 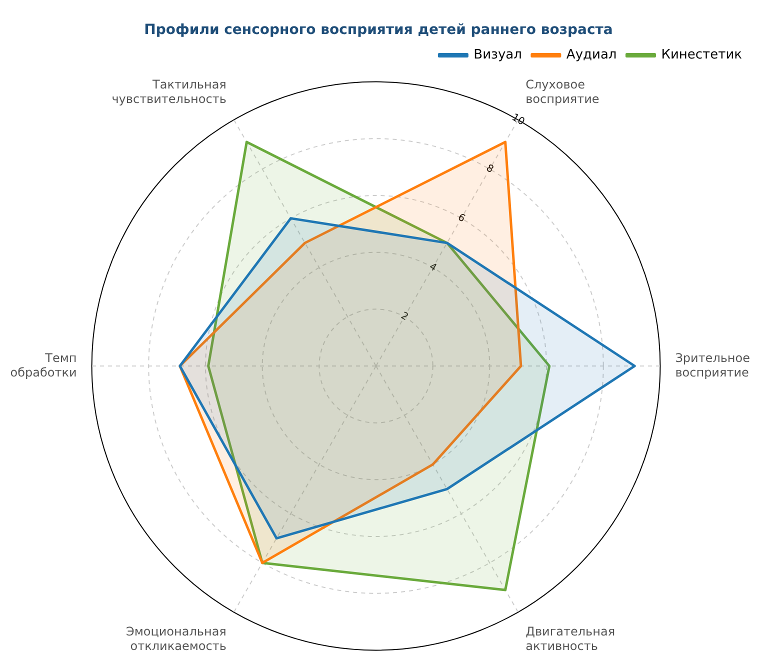 What do you see at coordinates (176, 638) in the screenshot?
I see `spoke-label: Эмоциональная откликаемость` at bounding box center [176, 638].